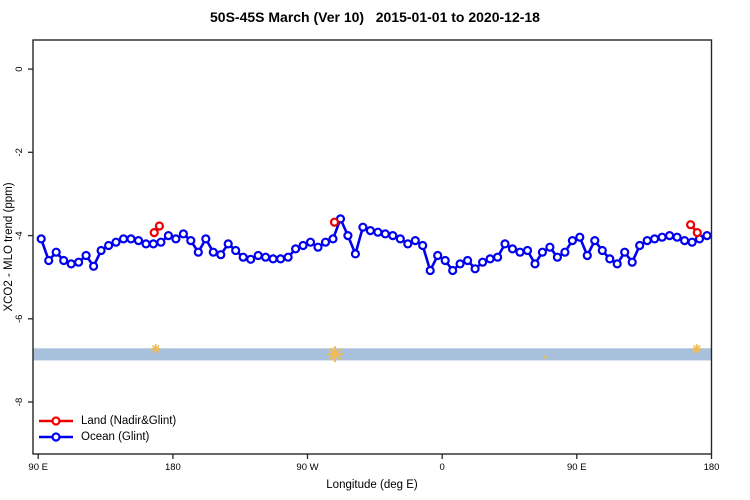 This screenshot has width=750, height=500. Describe the element at coordinates (577, 467) in the screenshot. I see `x-tick-label: 90 E` at that location.